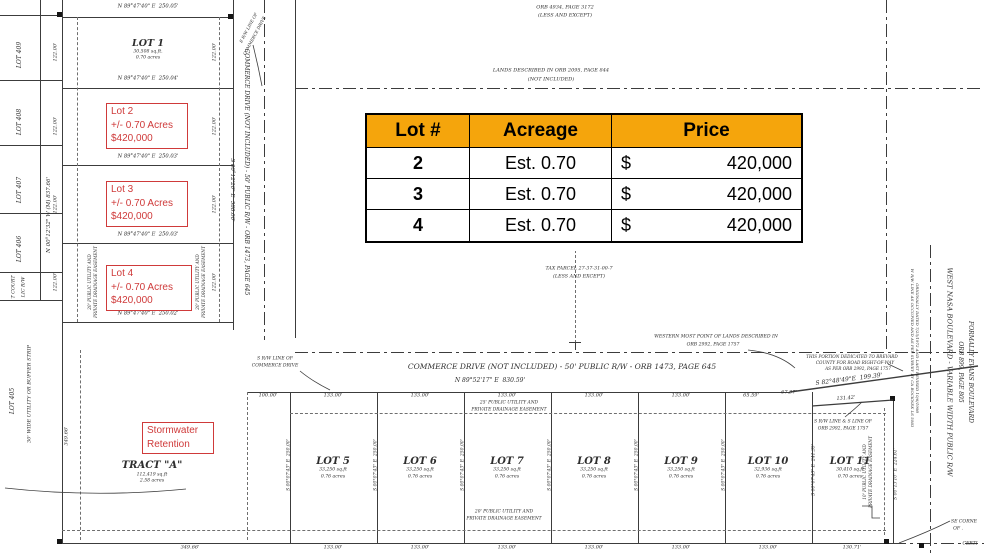  Describe the element at coordinates (713, 345) in the screenshot. I see `western-point-note: ORB 2992, PAGE 1757` at that location.